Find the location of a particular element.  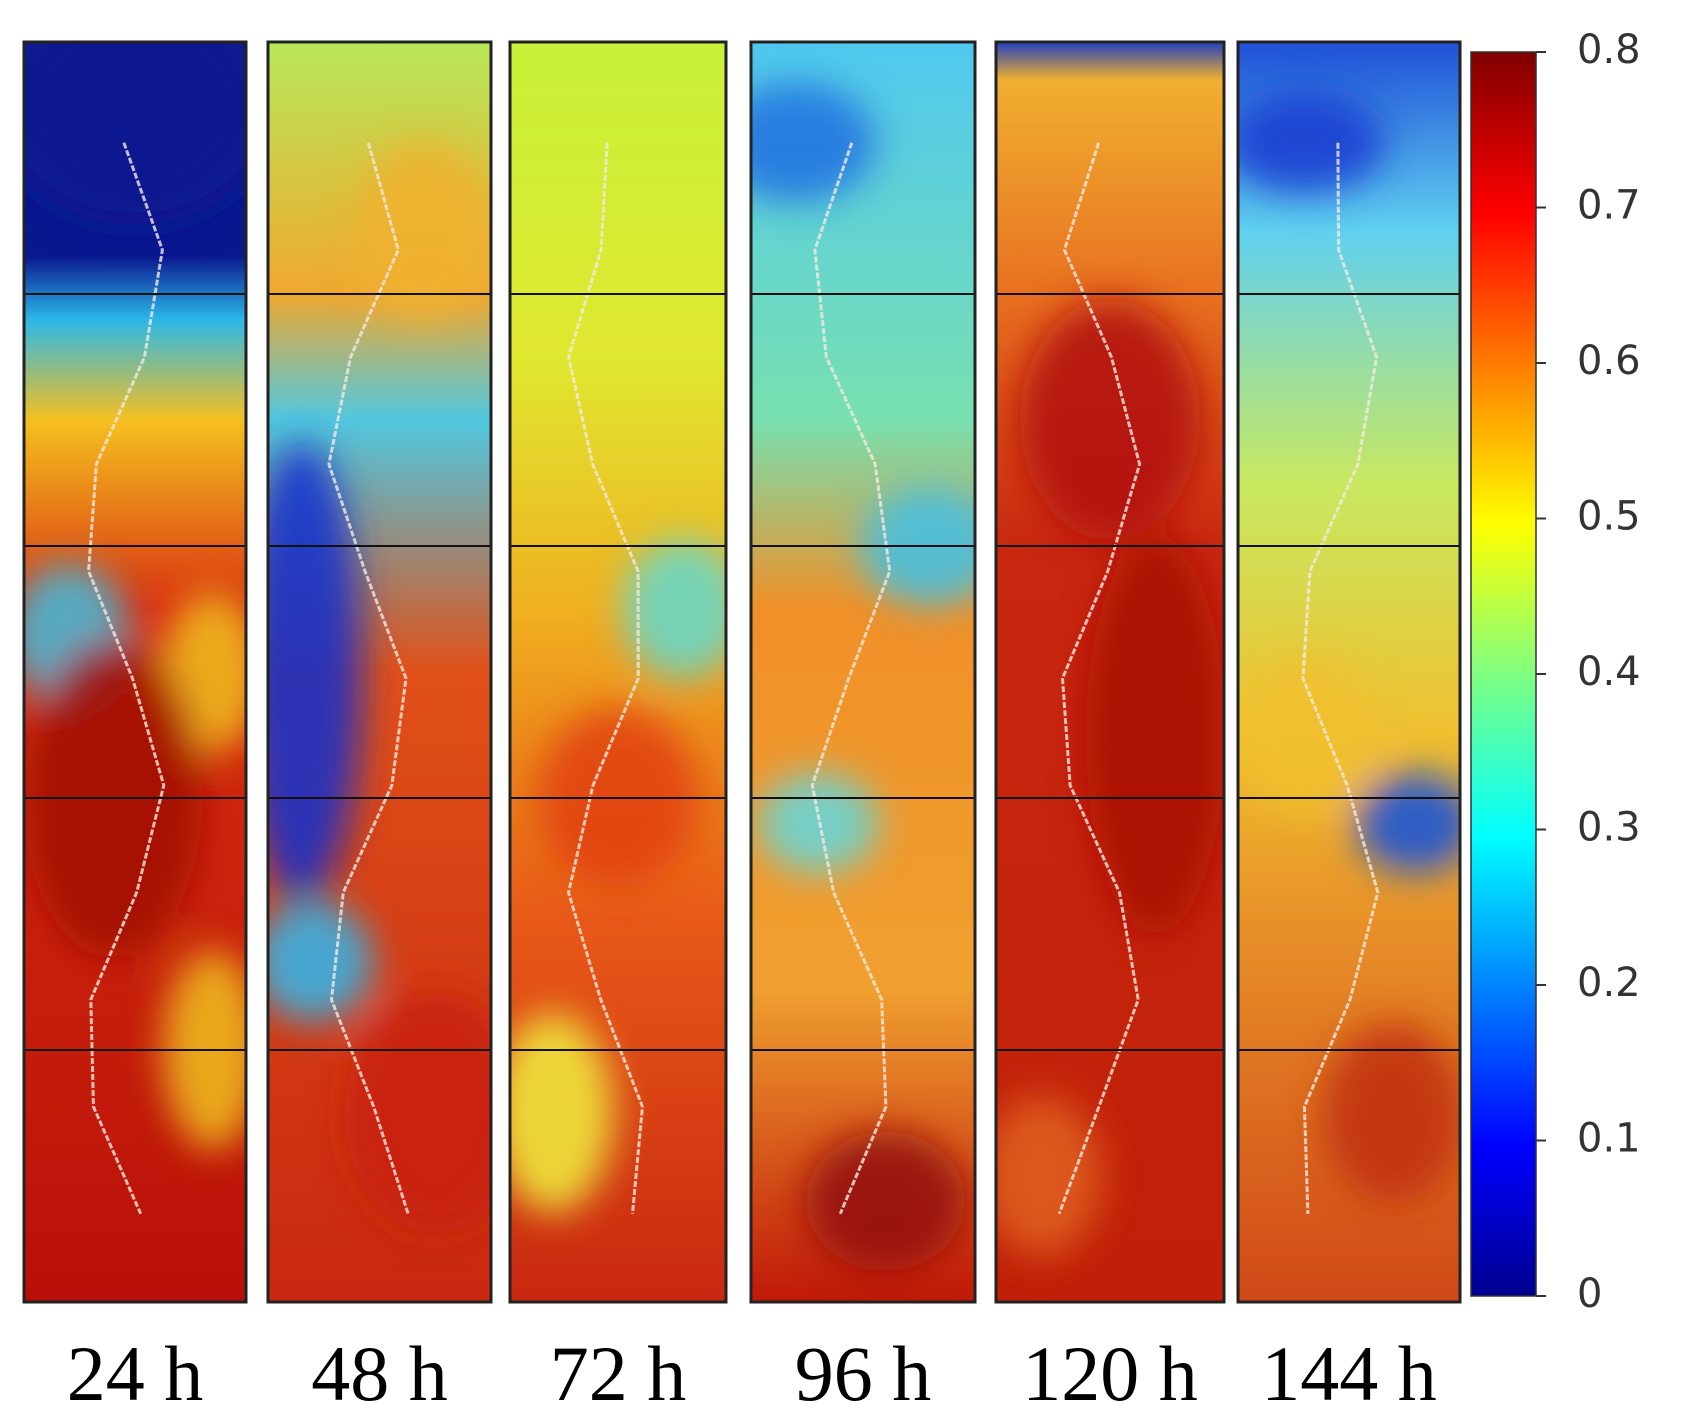

colorbar-scale is located at coordinates (1503, 674).